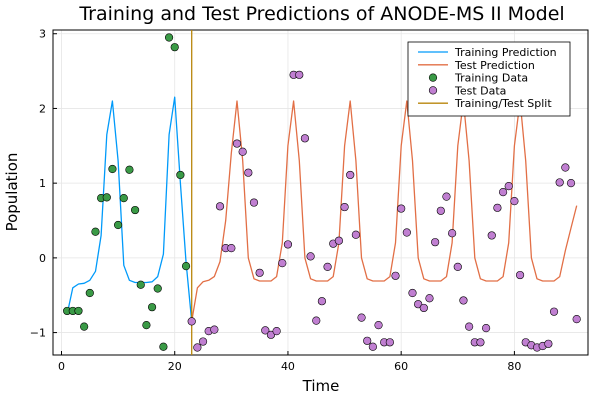 This screenshot has width=600, height=400. What do you see at coordinates (491, 78) in the screenshot?
I see `training-data-legend-label: Training Data` at bounding box center [491, 78].